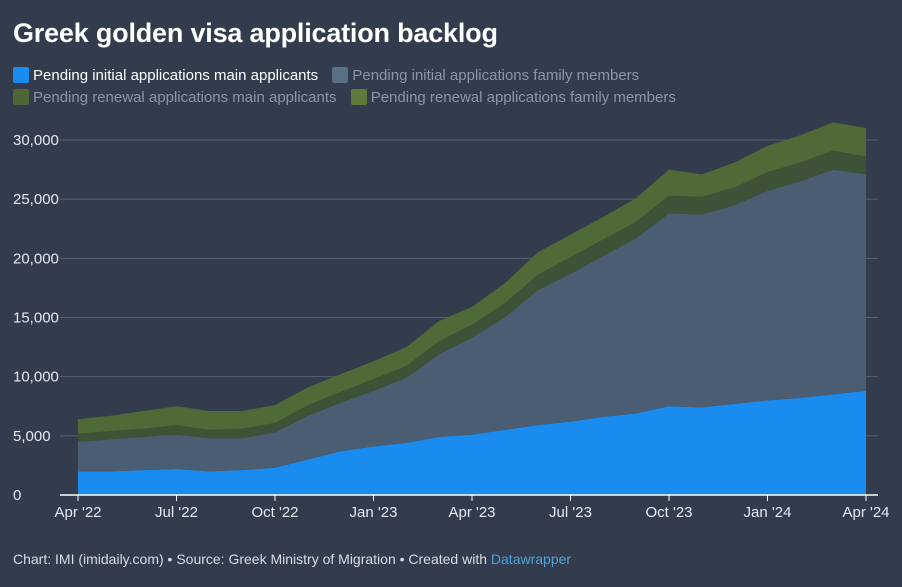 The width and height of the screenshot is (902, 587). Describe the element at coordinates (865, 512) in the screenshot. I see `x-tick-label: Apr '24` at that location.